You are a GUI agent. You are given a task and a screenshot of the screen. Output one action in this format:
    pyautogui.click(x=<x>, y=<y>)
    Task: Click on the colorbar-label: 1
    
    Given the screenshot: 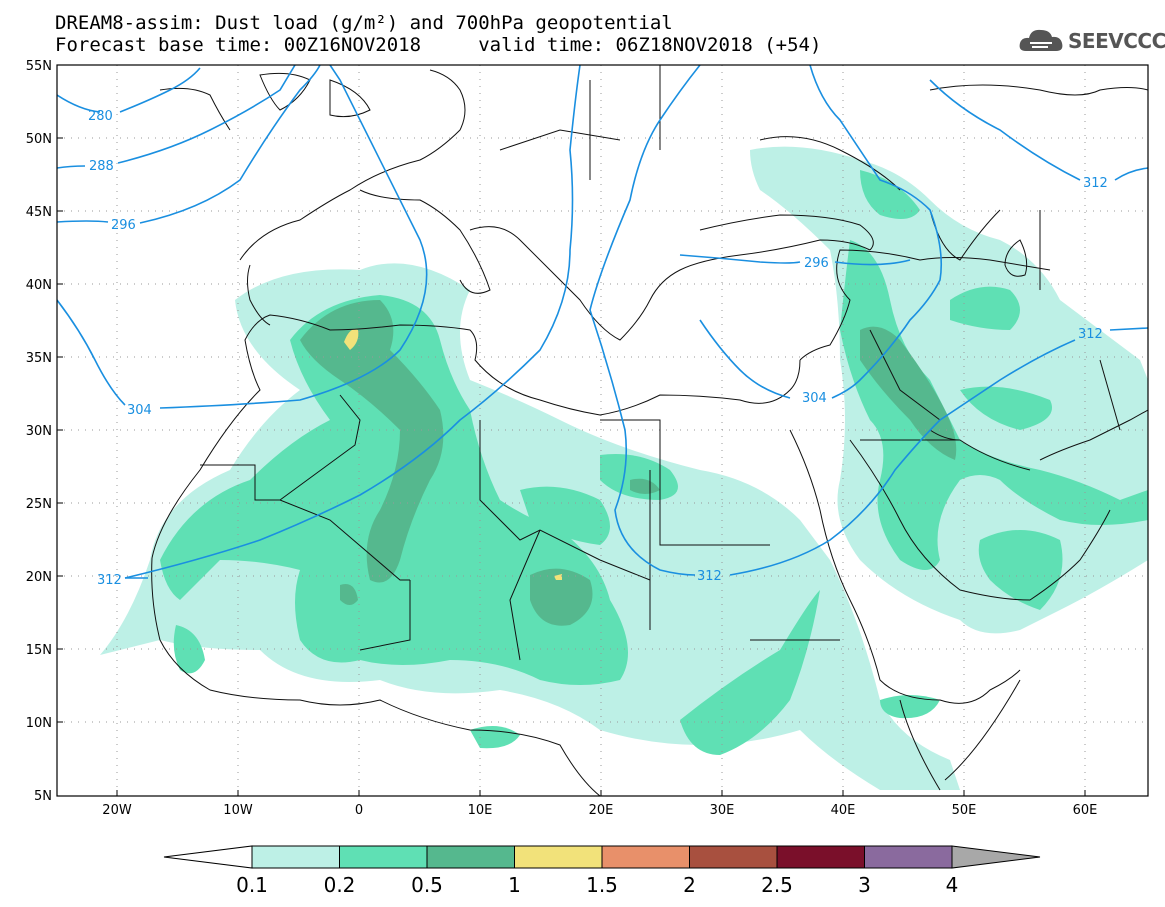 What is the action you would take?
    pyautogui.click(x=514, y=885)
    